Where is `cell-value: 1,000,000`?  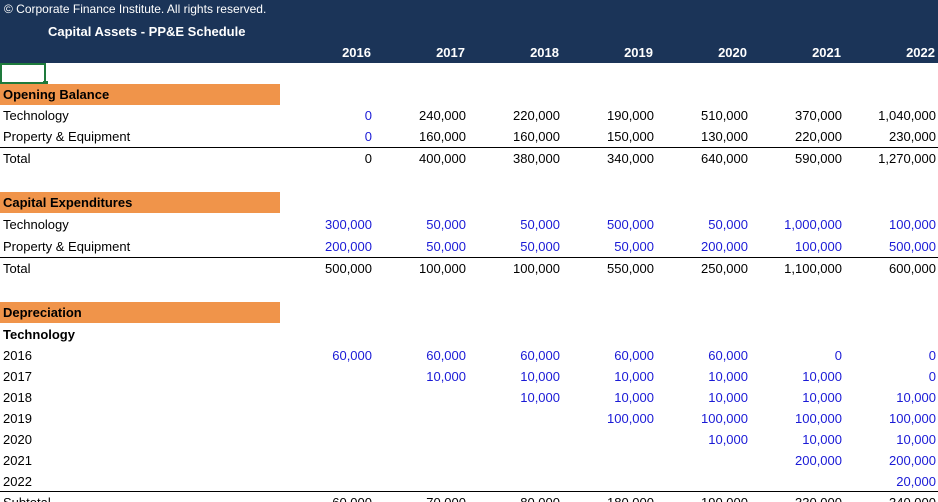
cell-value: 1,000,000 is located at coordinates (813, 224).